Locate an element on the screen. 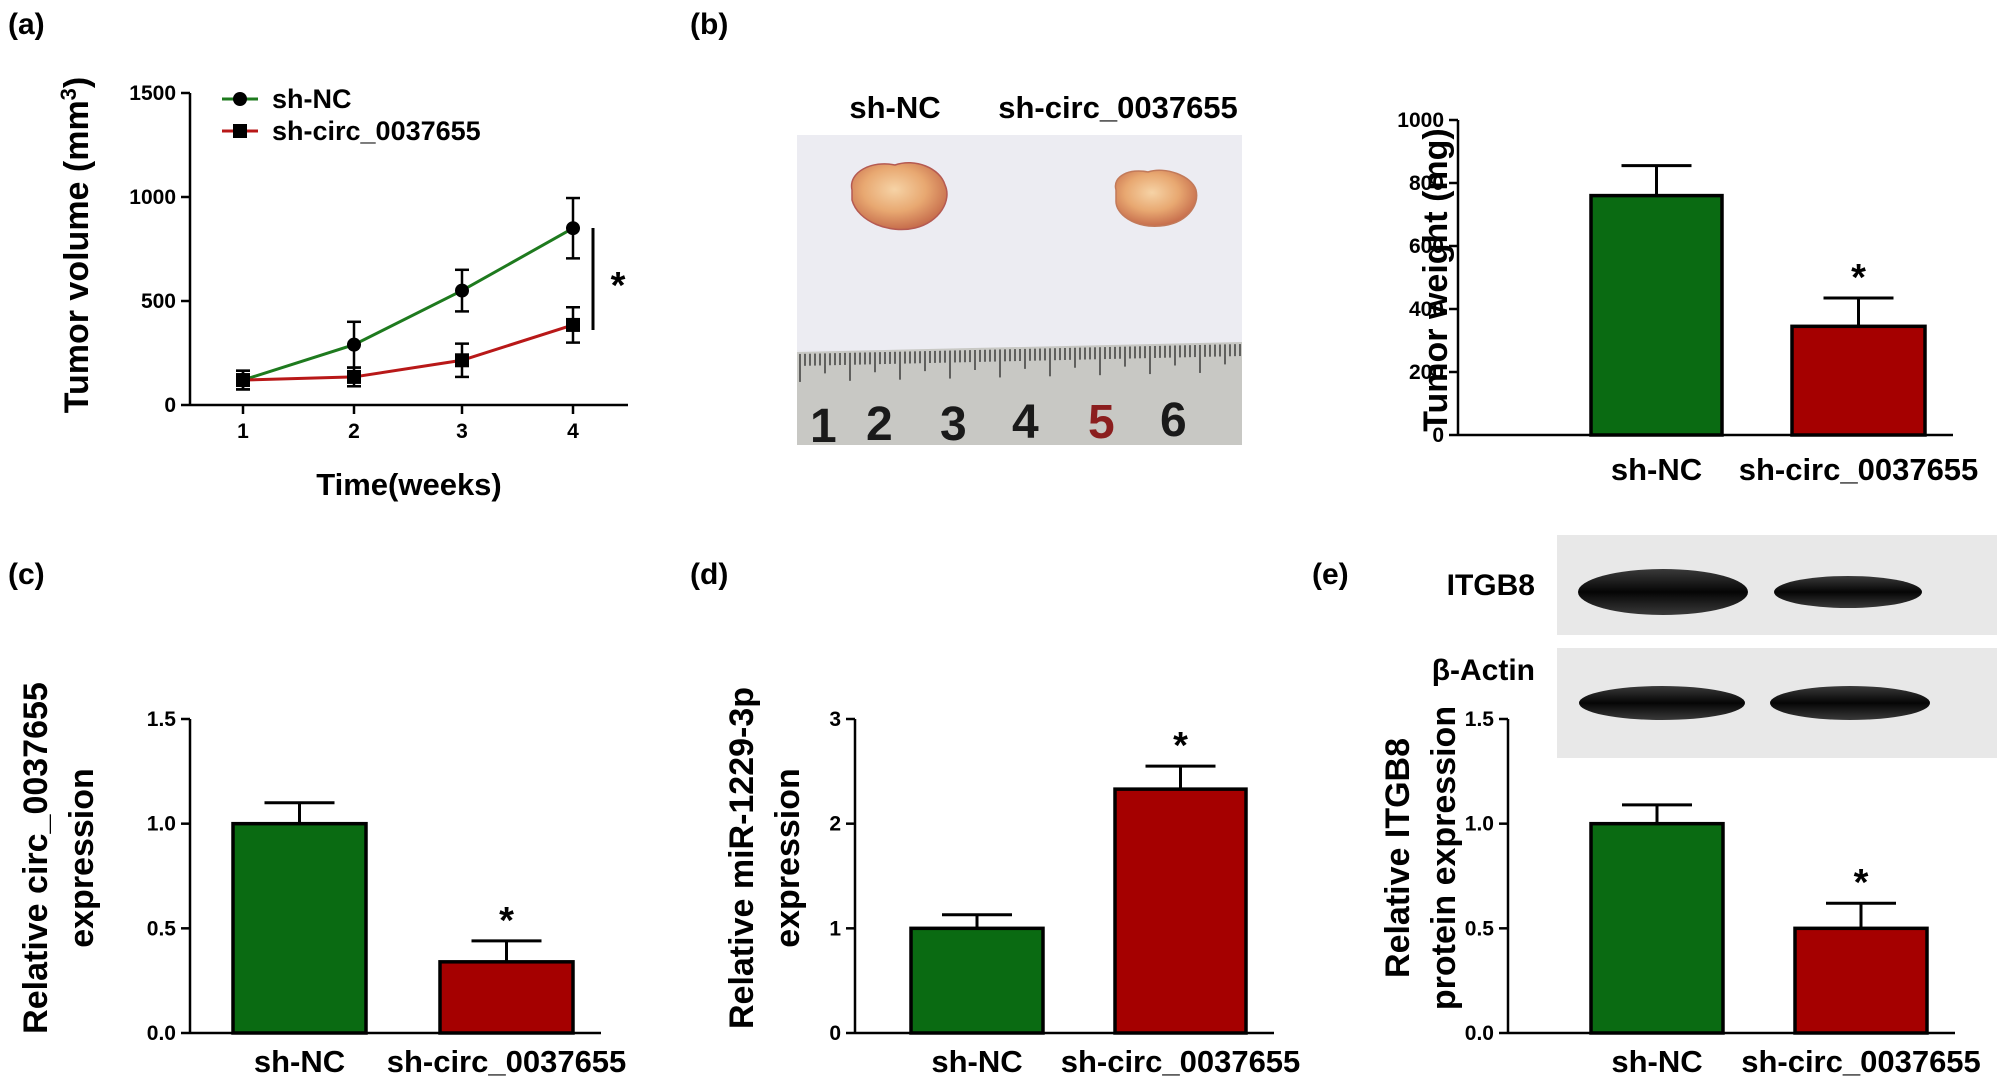 This screenshot has height=1087, width=2001. x-tick-label: 3 is located at coordinates (462, 431).